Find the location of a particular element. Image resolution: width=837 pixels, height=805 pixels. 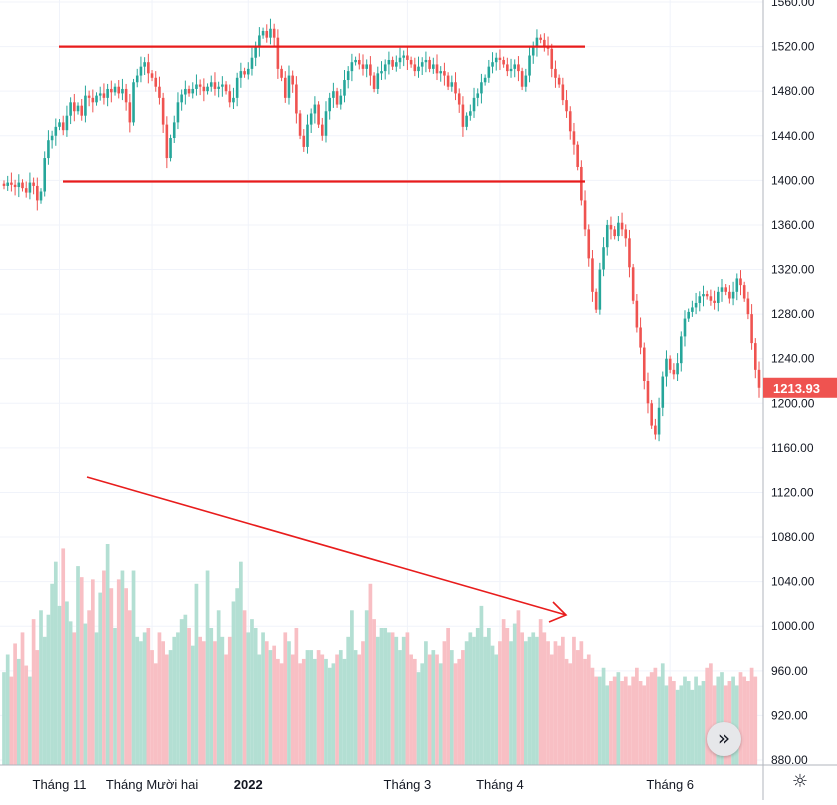

price-tick-label: 960.00 is located at coordinates (789, 671).